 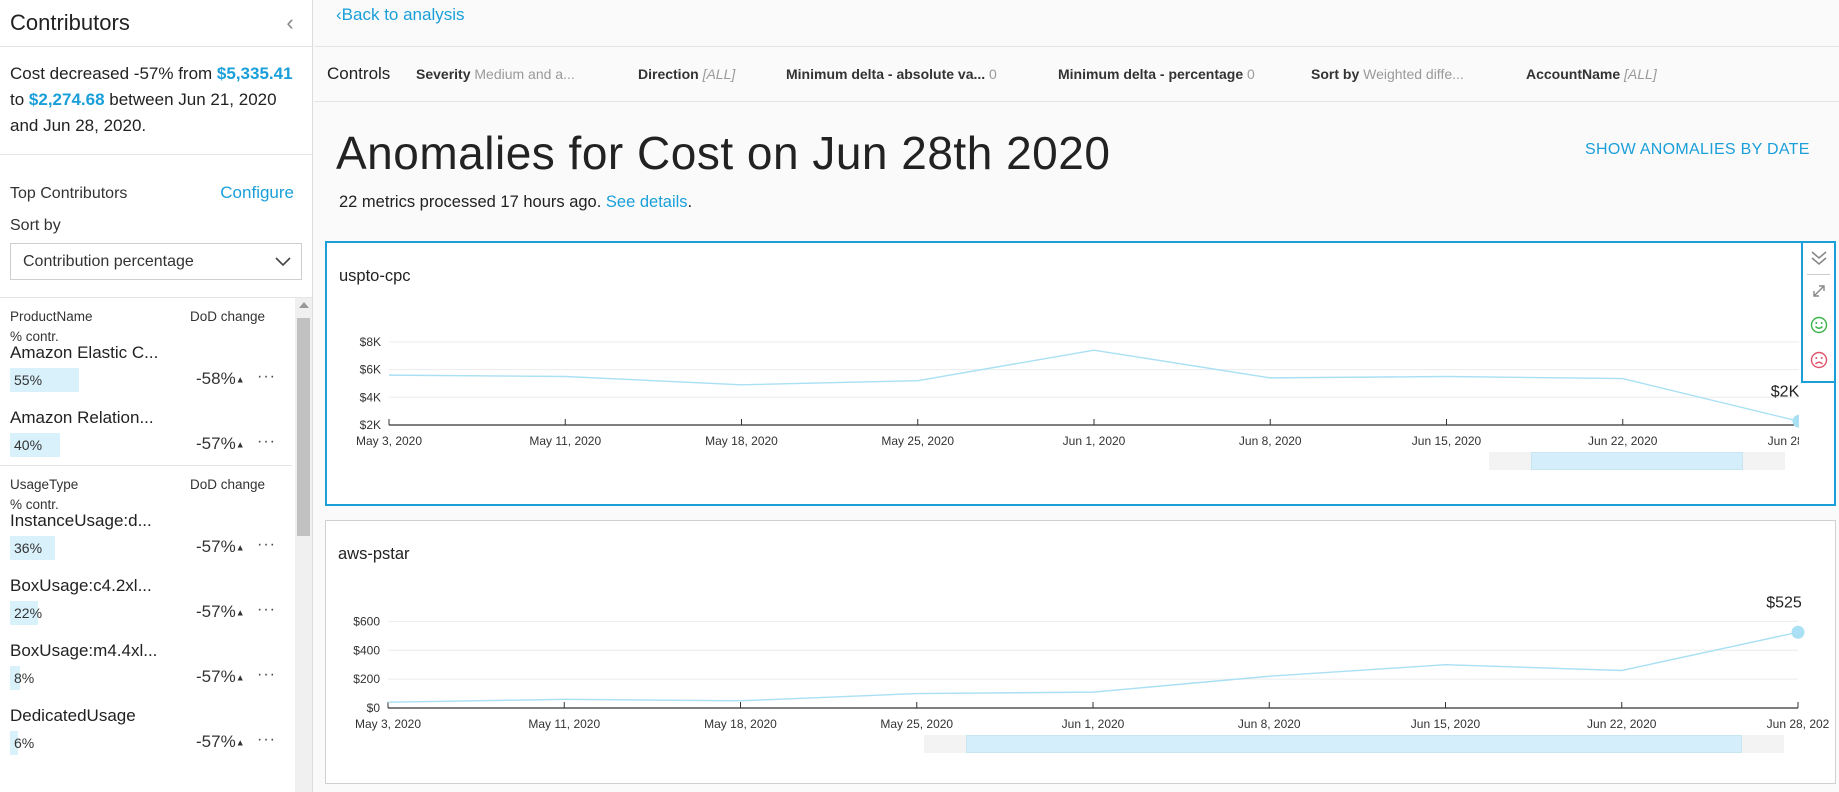 What do you see at coordinates (374, 554) in the screenshot?
I see `panel-title: aws-pstar` at bounding box center [374, 554].